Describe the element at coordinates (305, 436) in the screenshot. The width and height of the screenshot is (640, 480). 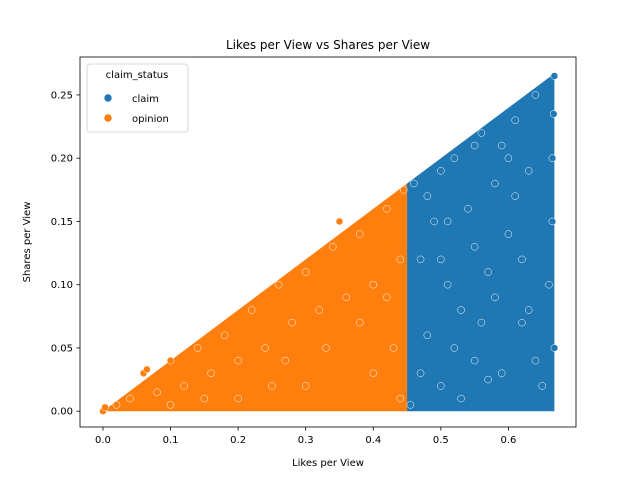
I see `x-axis-ticks: 0.0 0.1 0.2 0.3 0.4 0.5 0.6` at that location.